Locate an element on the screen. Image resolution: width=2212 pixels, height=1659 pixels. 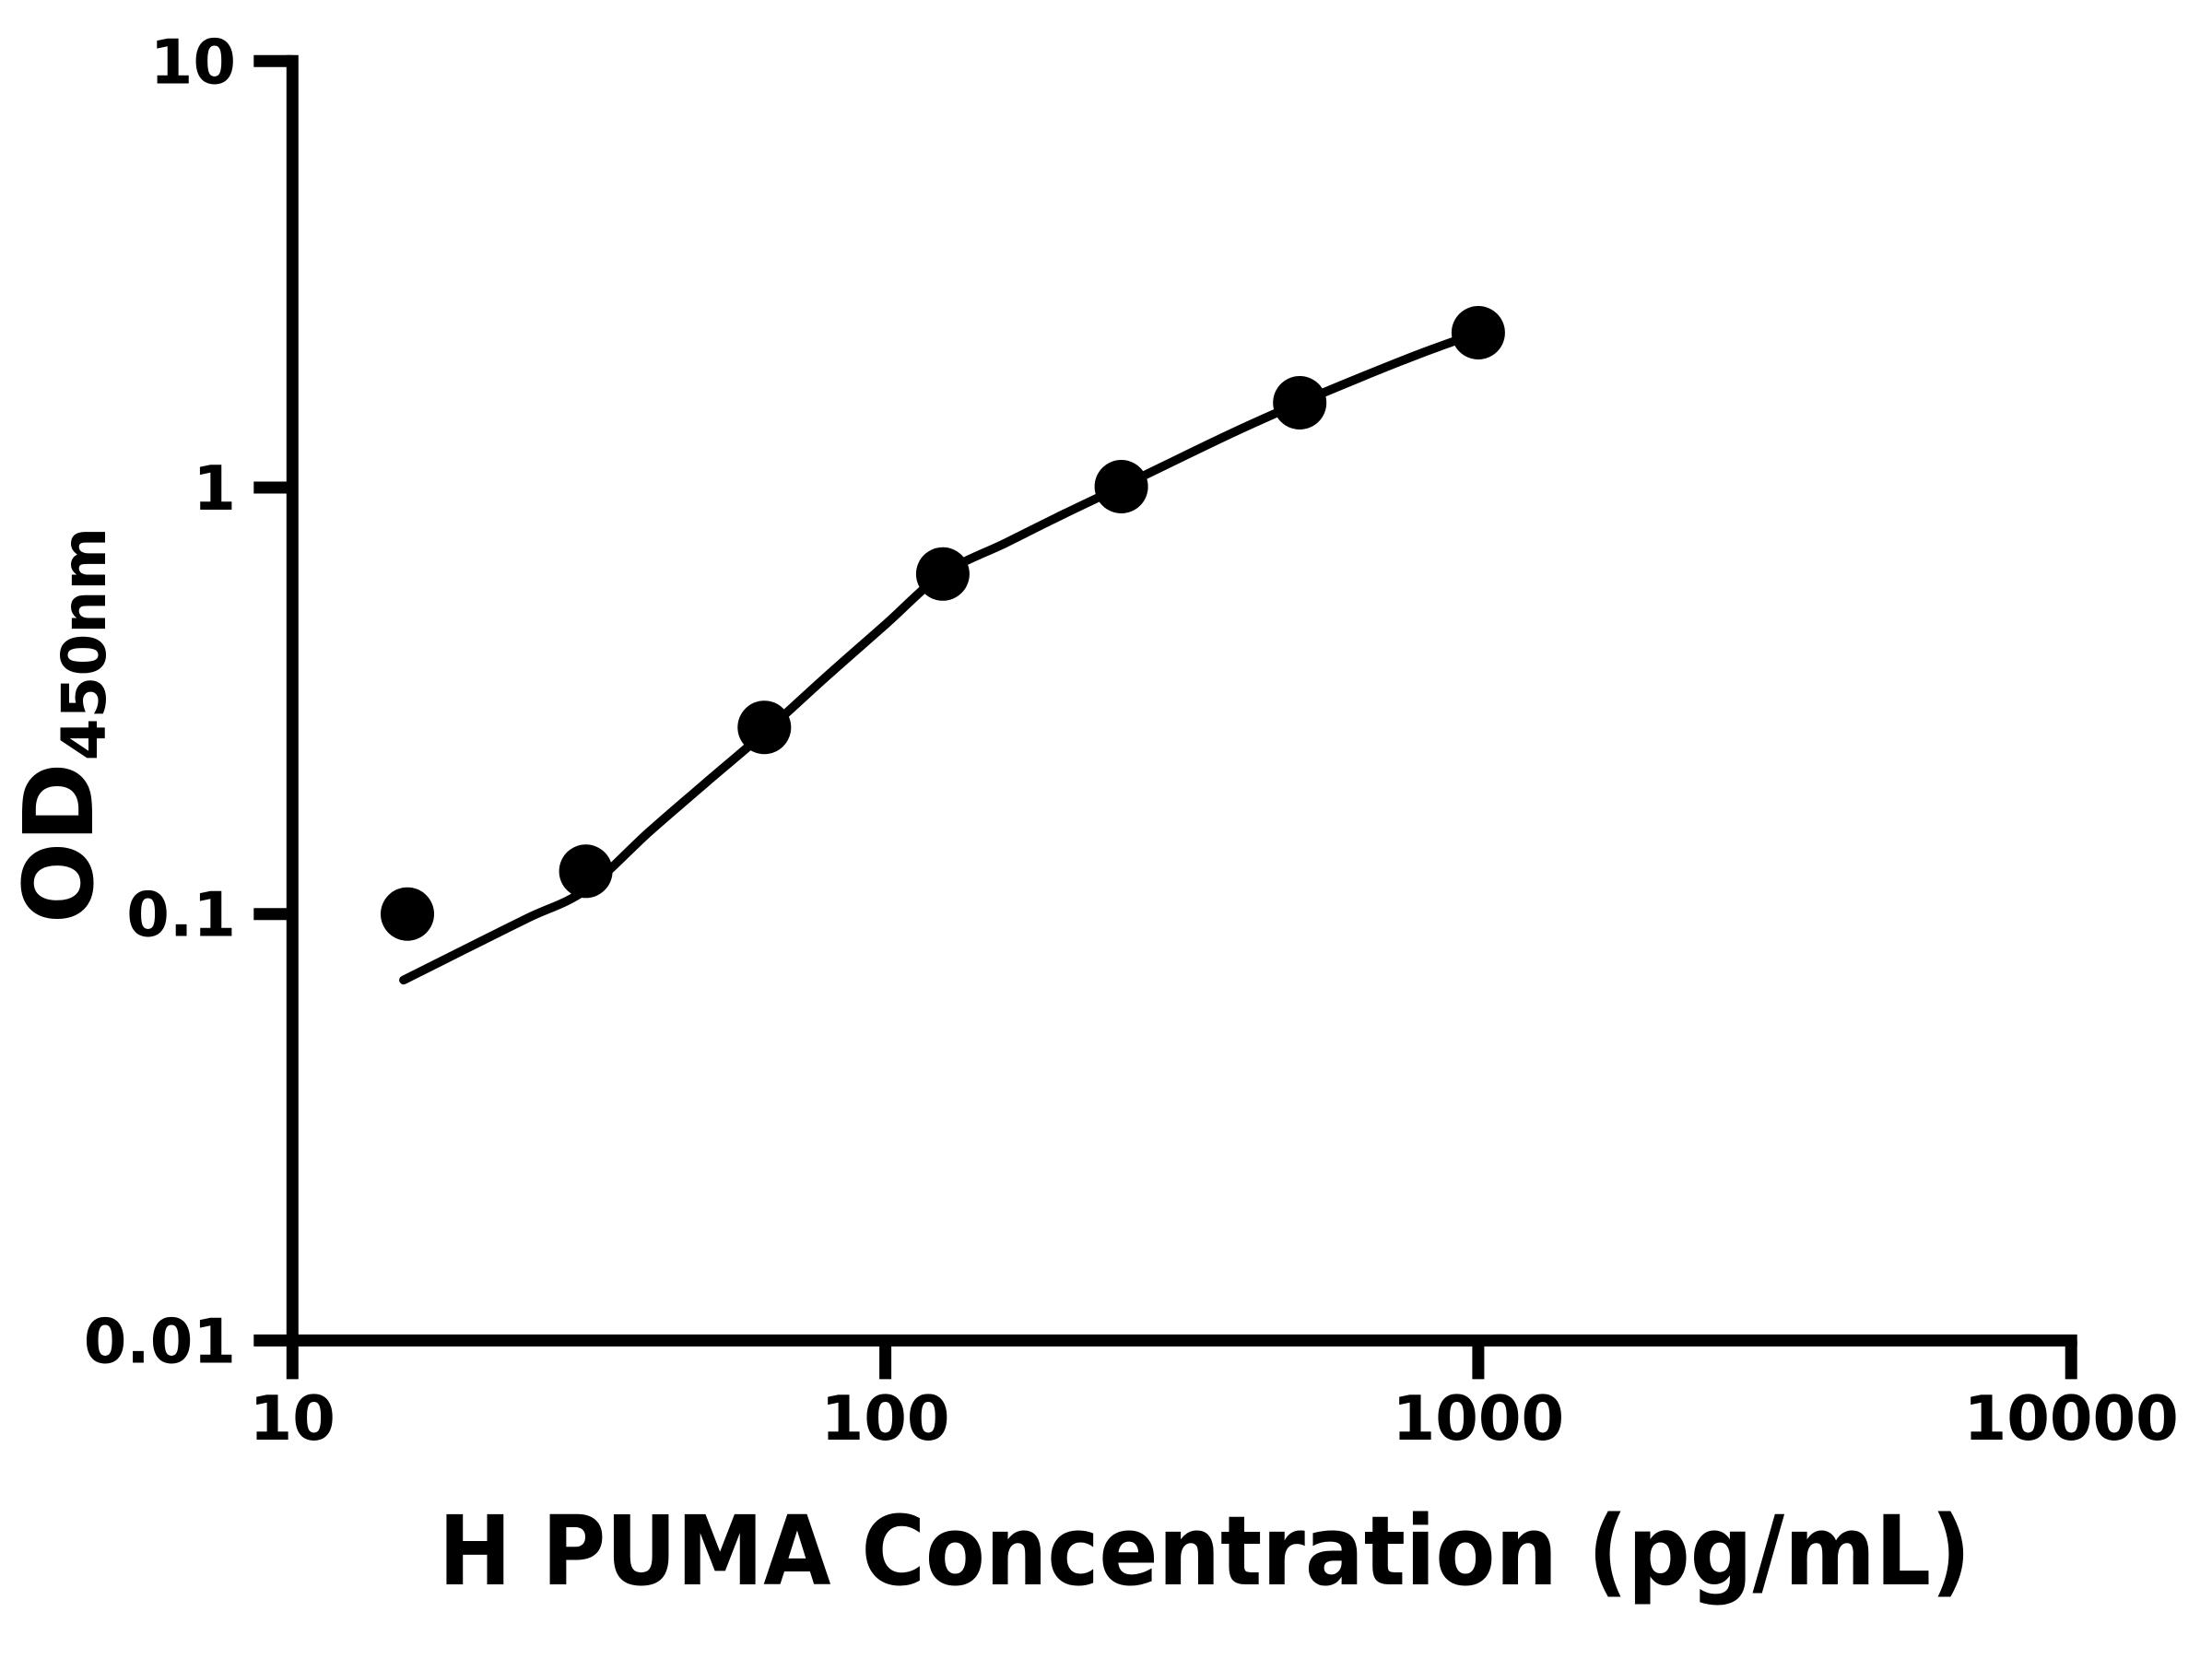
y-axis-title: OD 450nm is located at coordinates (72, 725).